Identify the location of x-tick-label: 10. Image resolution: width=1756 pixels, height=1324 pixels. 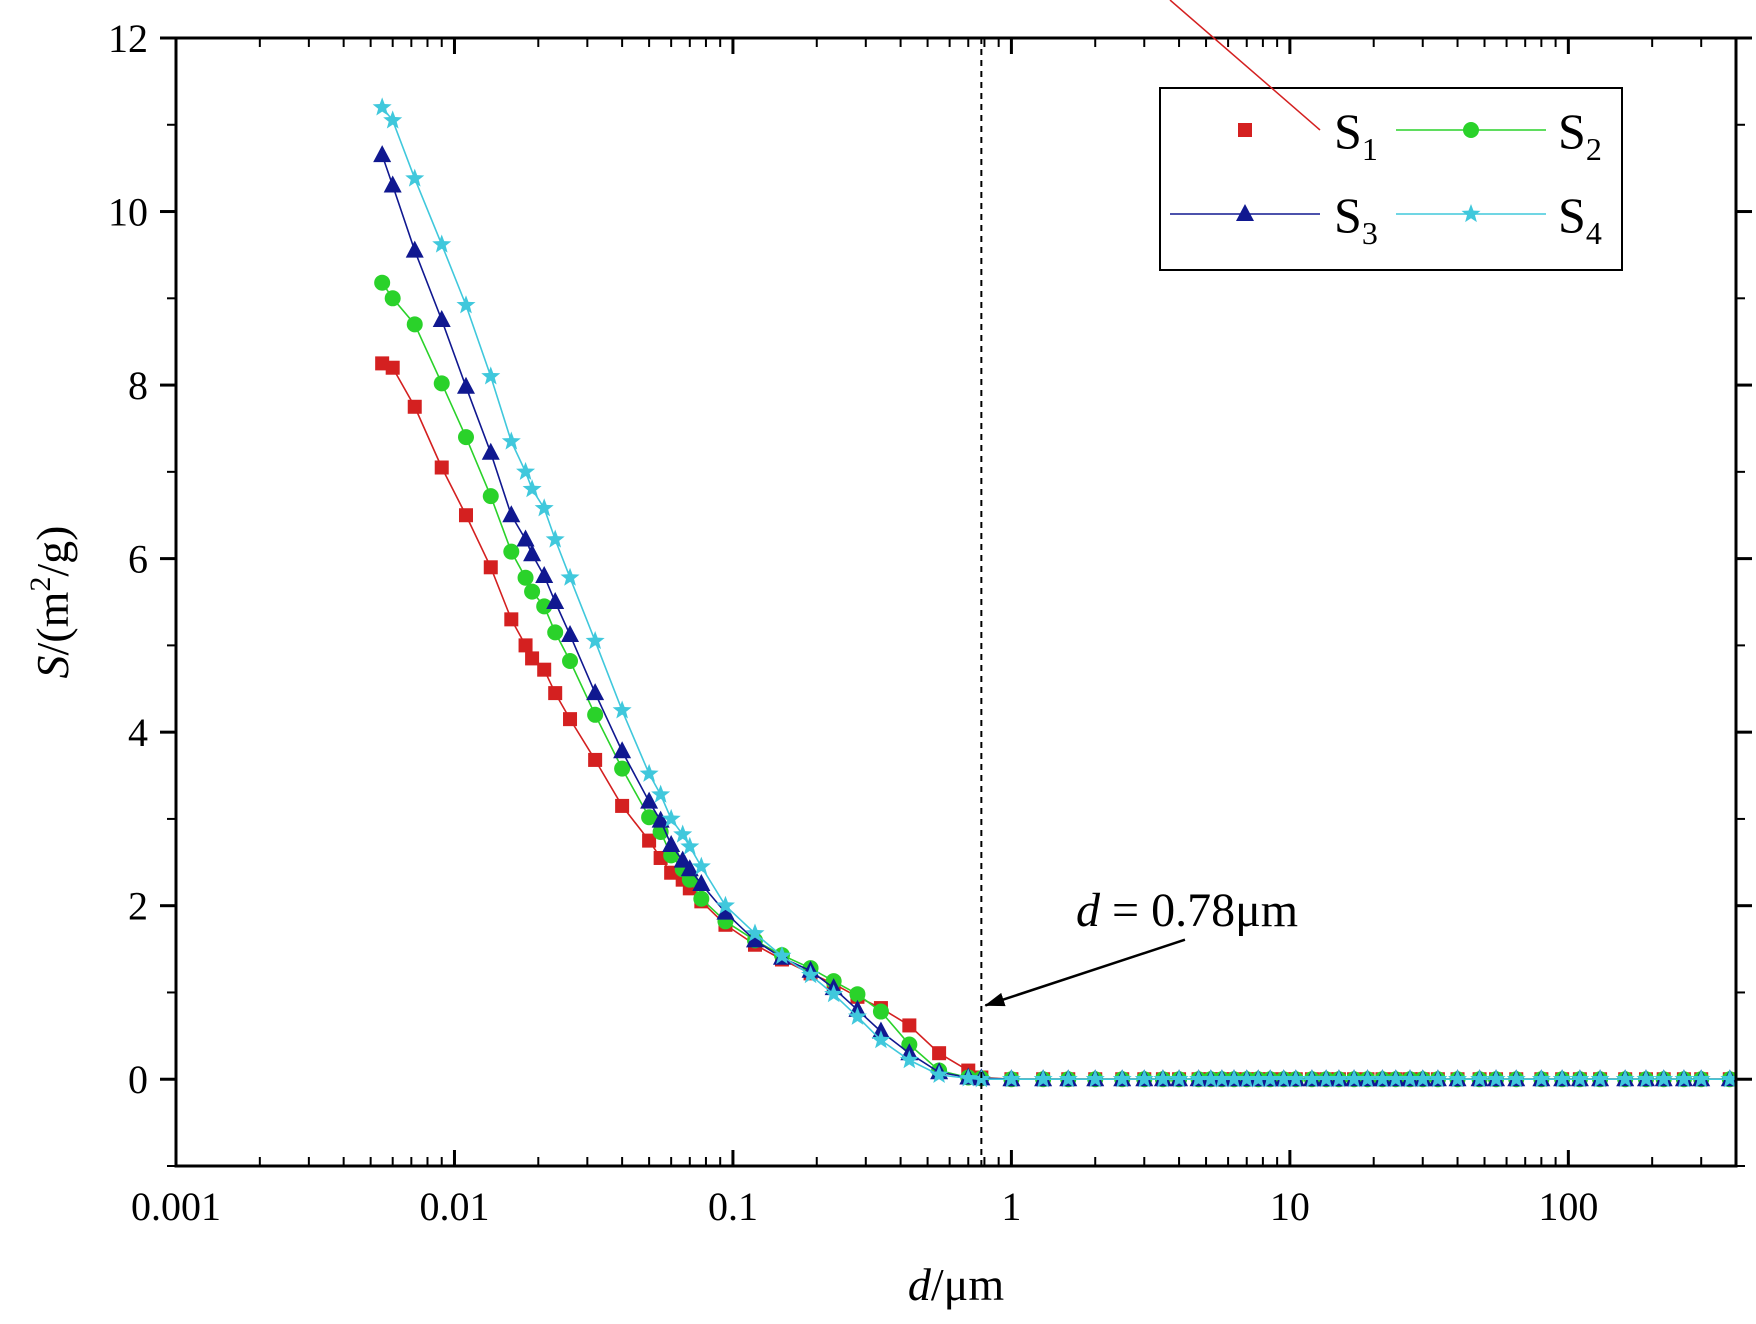
(1290, 1206).